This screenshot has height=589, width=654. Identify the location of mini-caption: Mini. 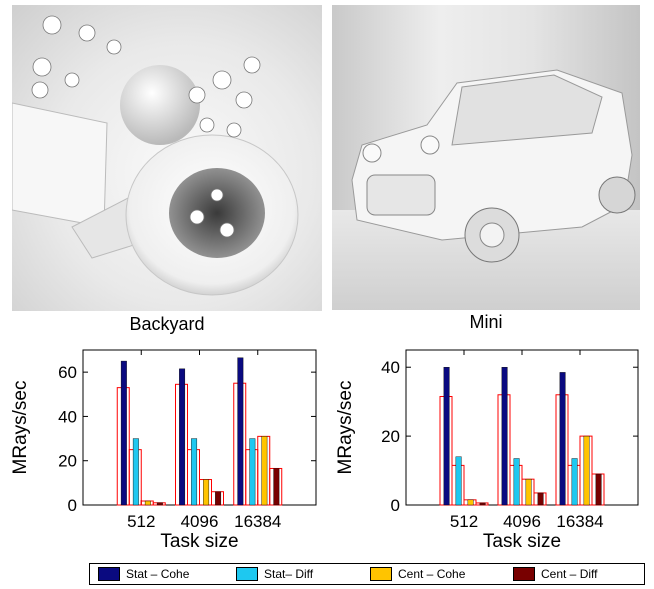
(486, 322).